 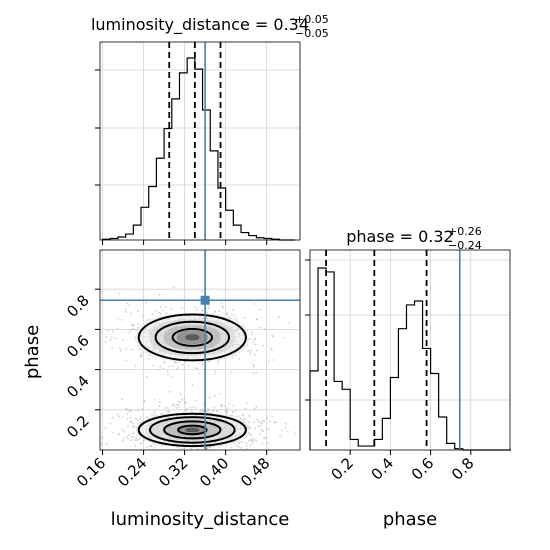 I want to click on luminosity-distance-title: luminosity_distance = 0.34, so click(x=200, y=25).